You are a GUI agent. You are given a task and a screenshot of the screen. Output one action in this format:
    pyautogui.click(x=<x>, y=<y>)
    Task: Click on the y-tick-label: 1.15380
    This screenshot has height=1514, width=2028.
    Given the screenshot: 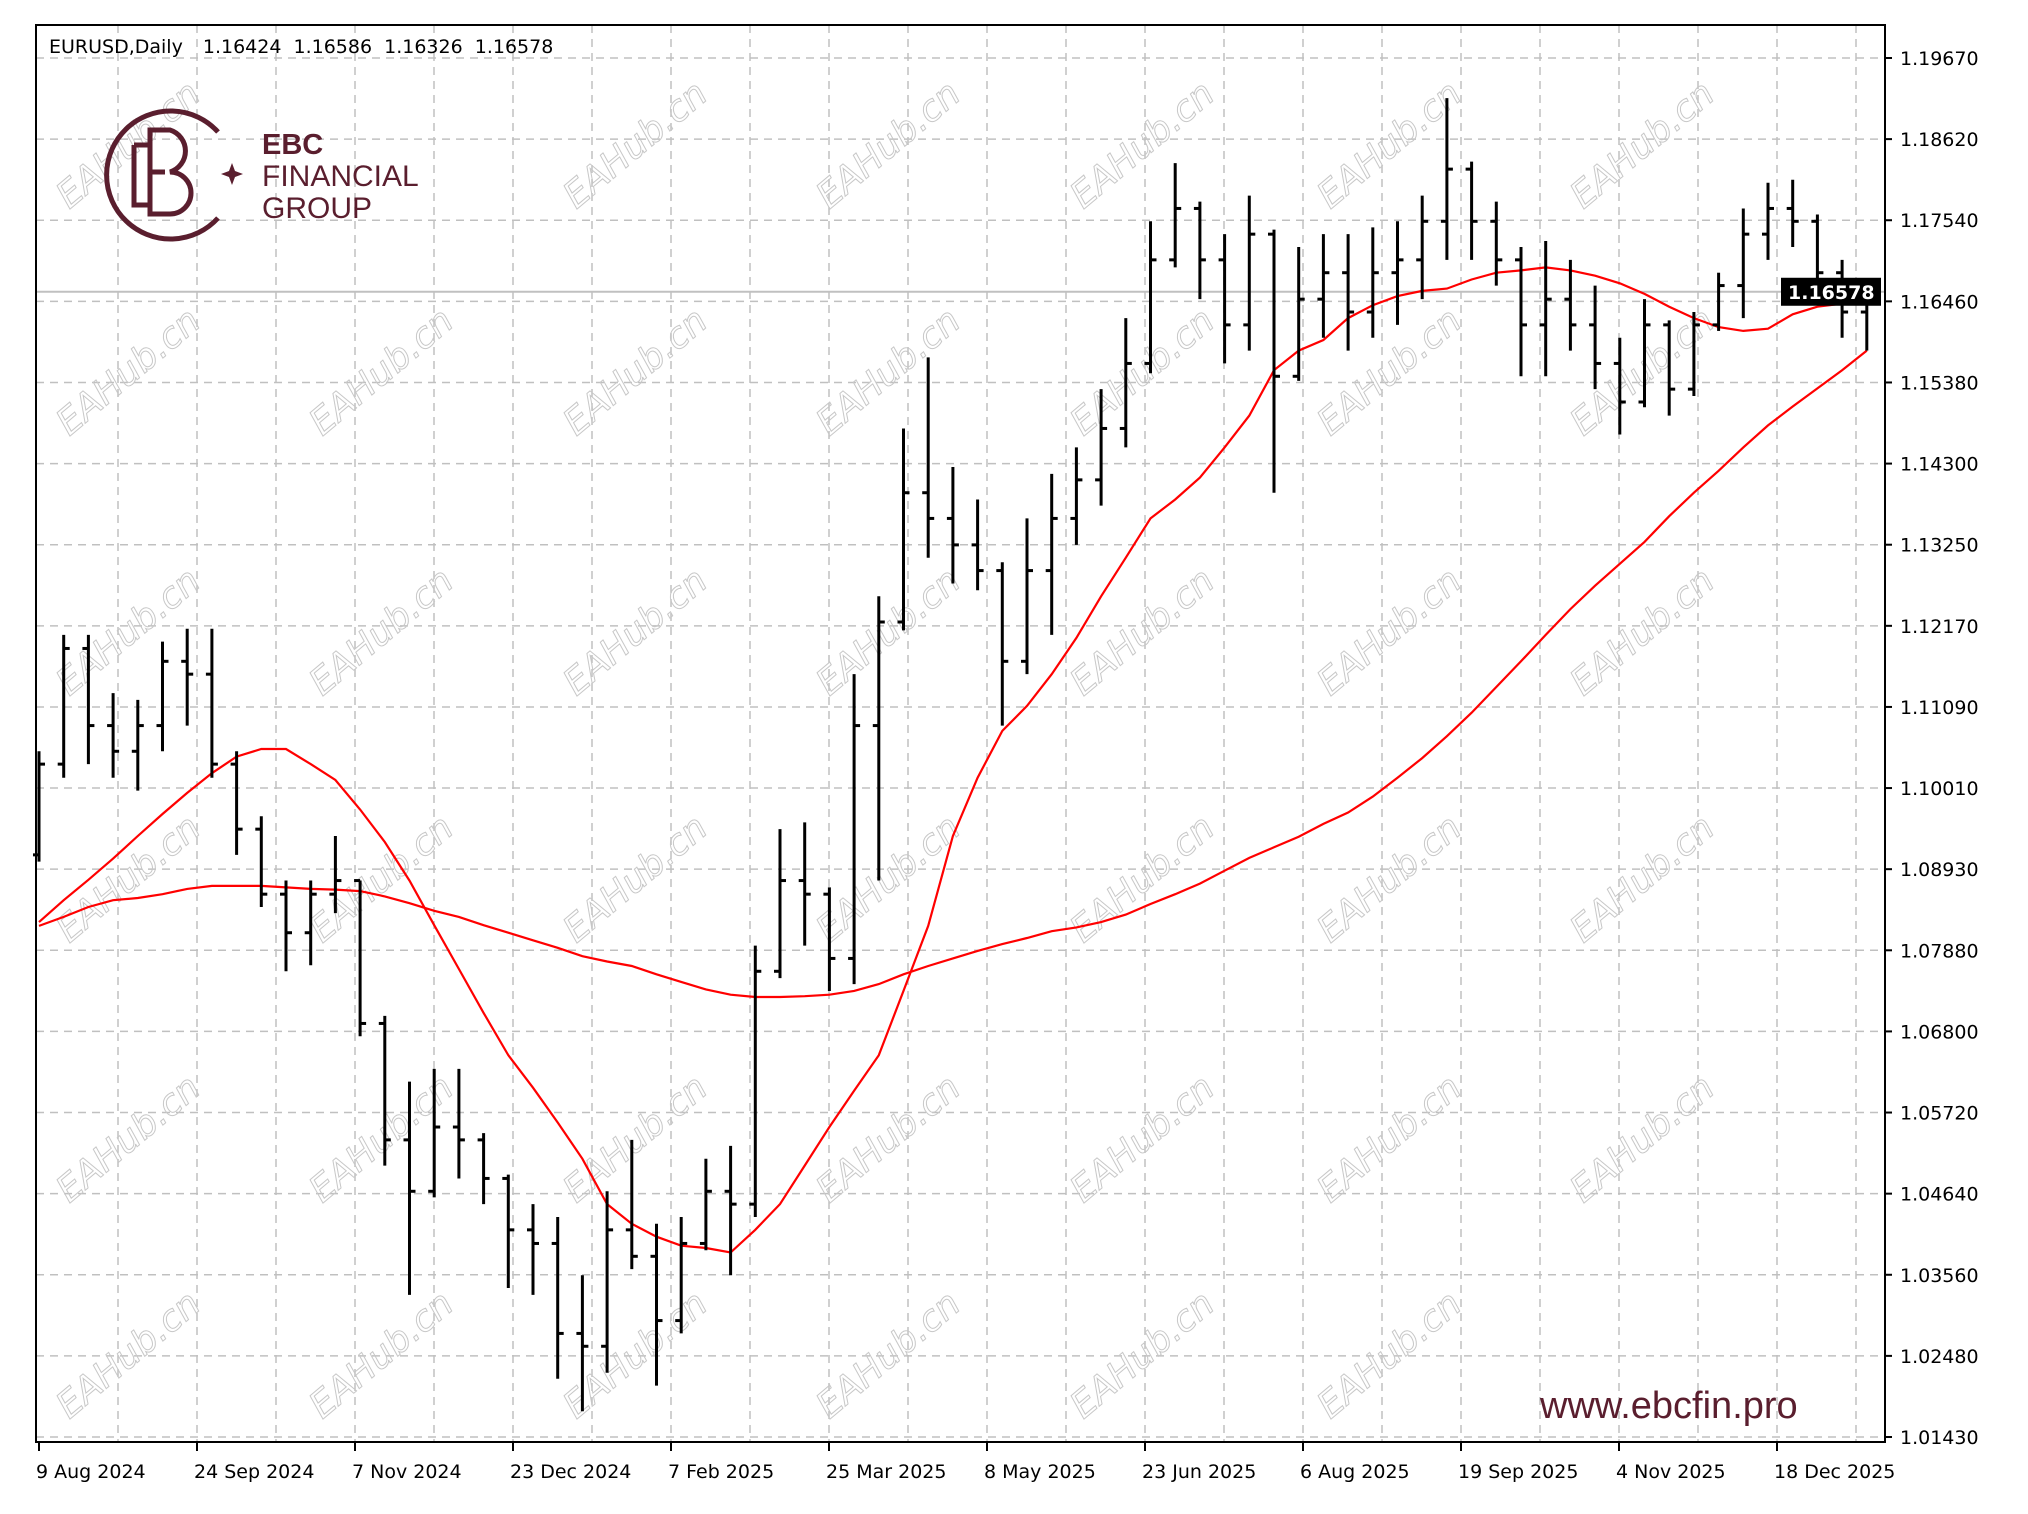 What is the action you would take?
    pyautogui.click(x=1939, y=383)
    